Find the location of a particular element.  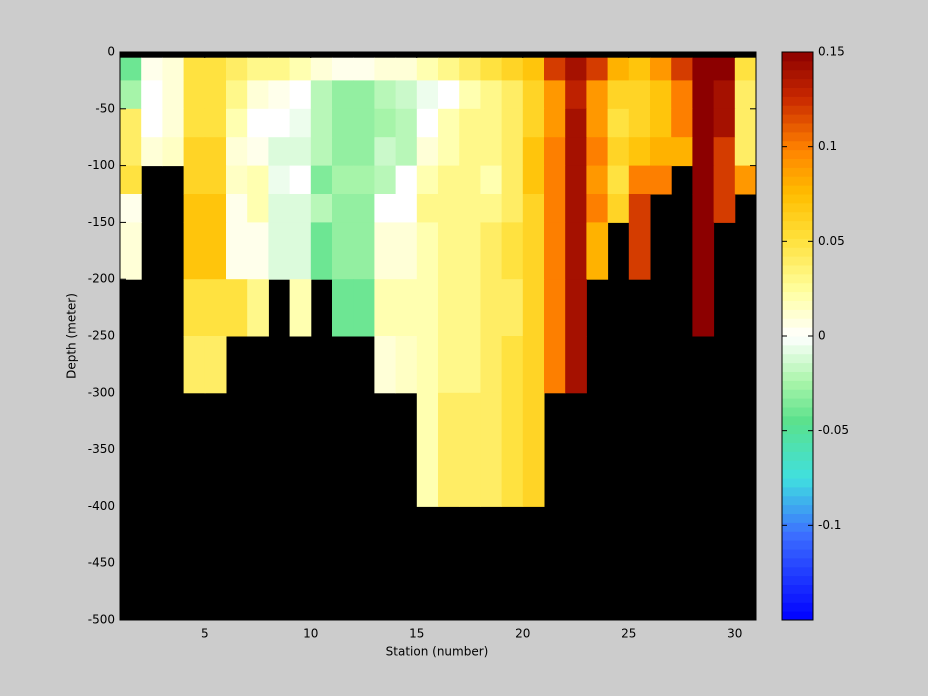

y-tick-label: -450 is located at coordinates (101, 563).